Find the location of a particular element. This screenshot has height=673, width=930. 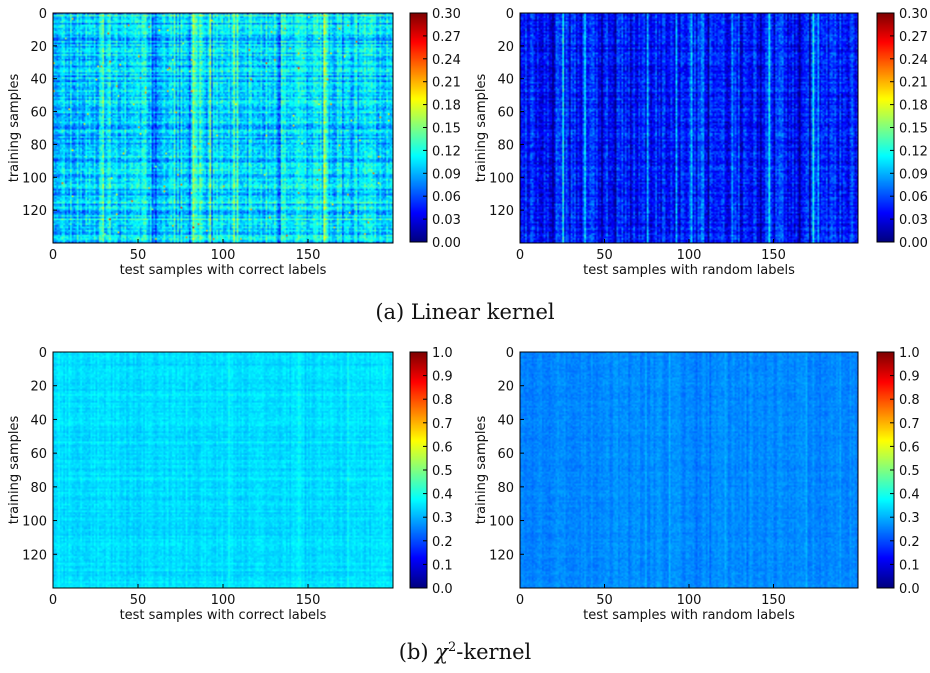

caption-chi2-kernel: (b) χ2-kernel is located at coordinates (465, 652).